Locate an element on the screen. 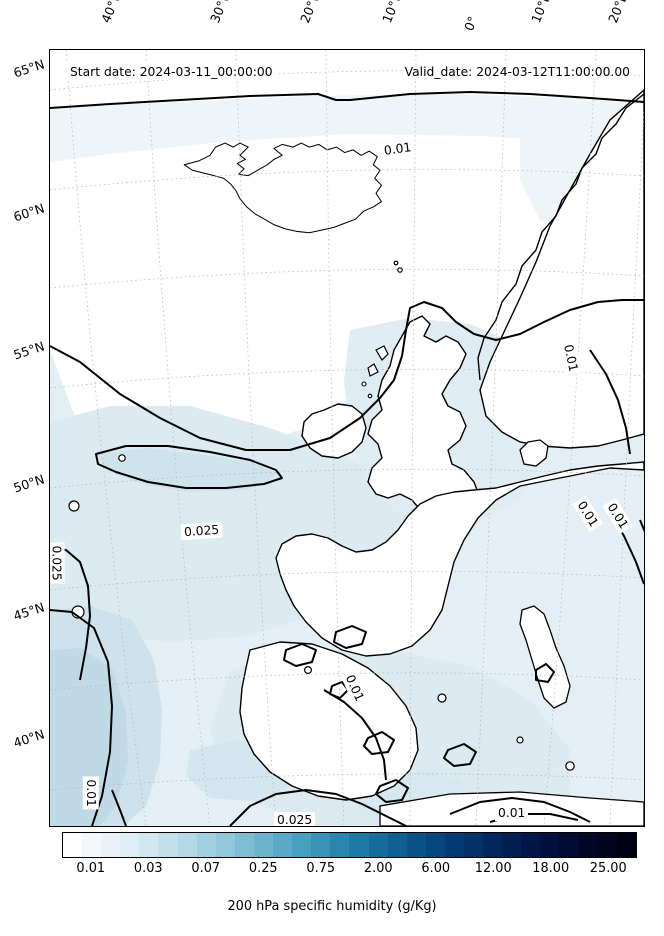  contour-label-0p01-southwest: 0.01 is located at coordinates (90, 793).